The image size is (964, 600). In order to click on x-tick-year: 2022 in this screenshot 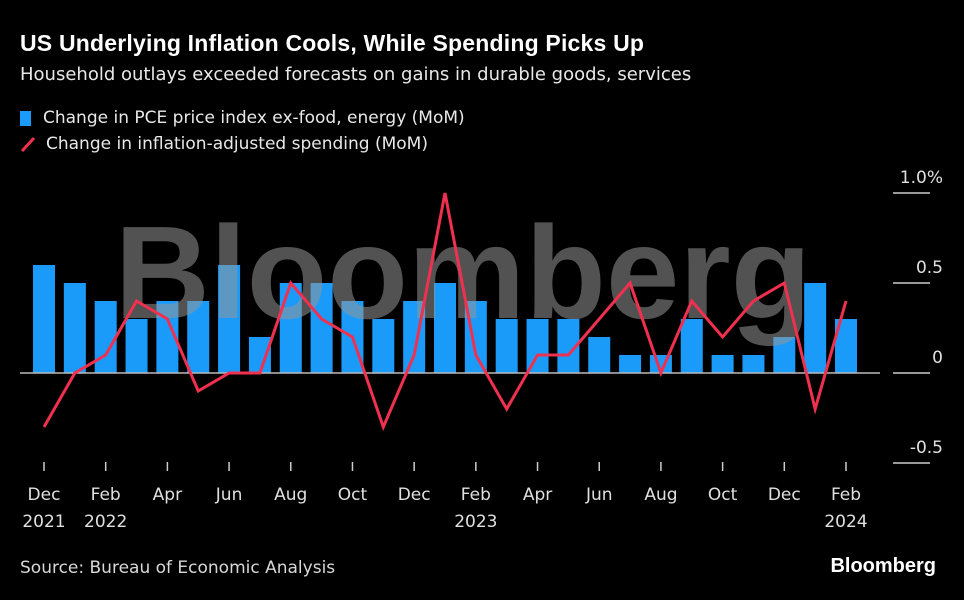, I will do `click(105, 522)`.